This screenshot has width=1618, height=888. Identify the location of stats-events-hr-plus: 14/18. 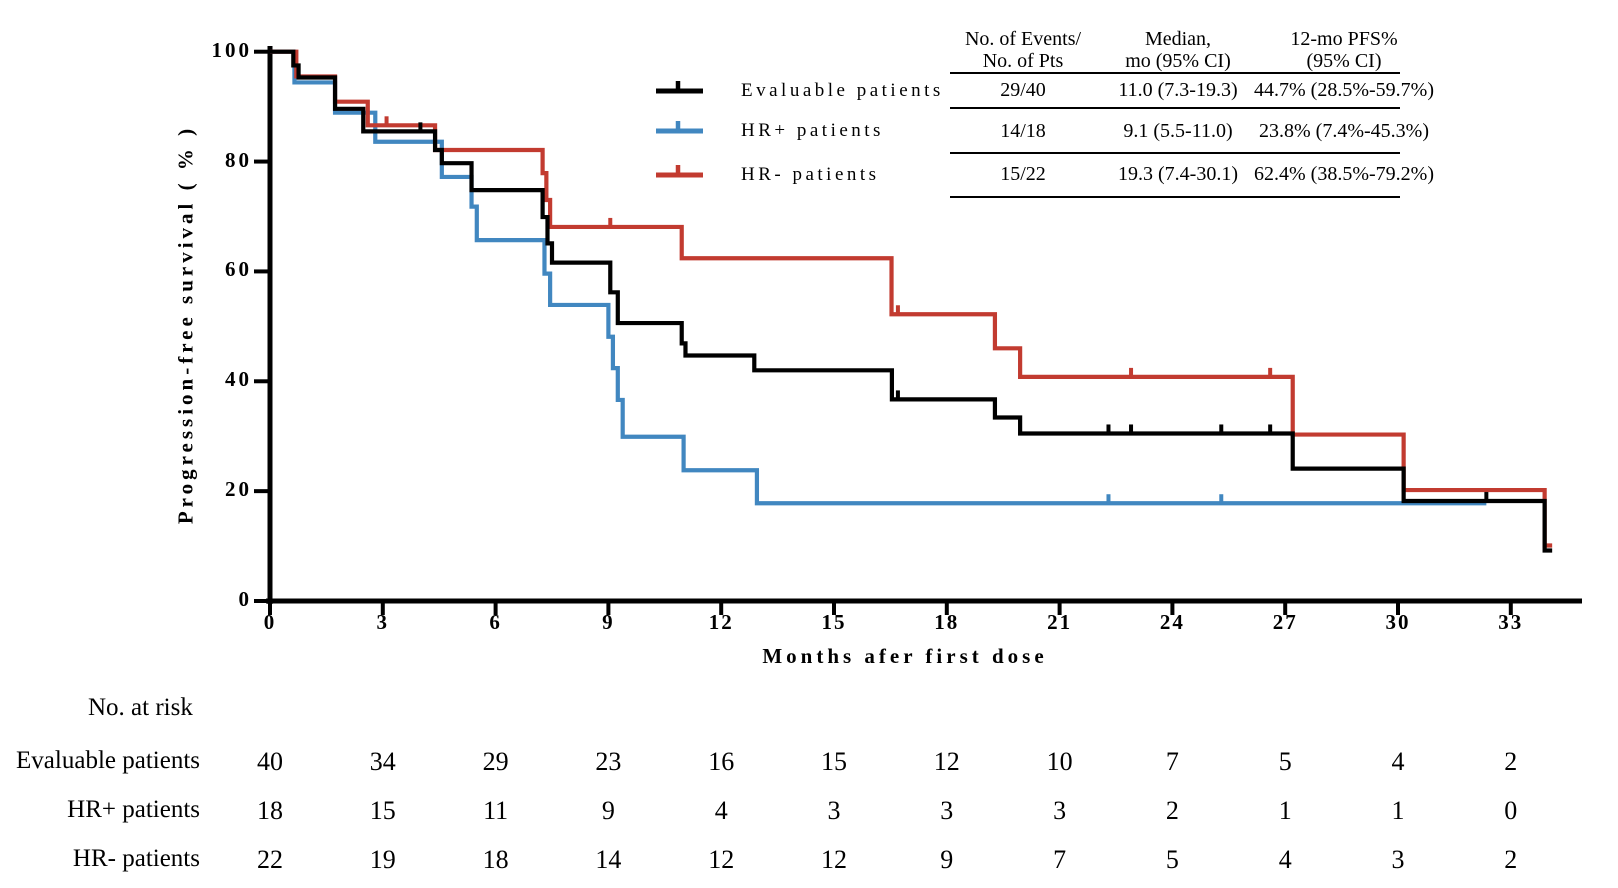
(1023, 131).